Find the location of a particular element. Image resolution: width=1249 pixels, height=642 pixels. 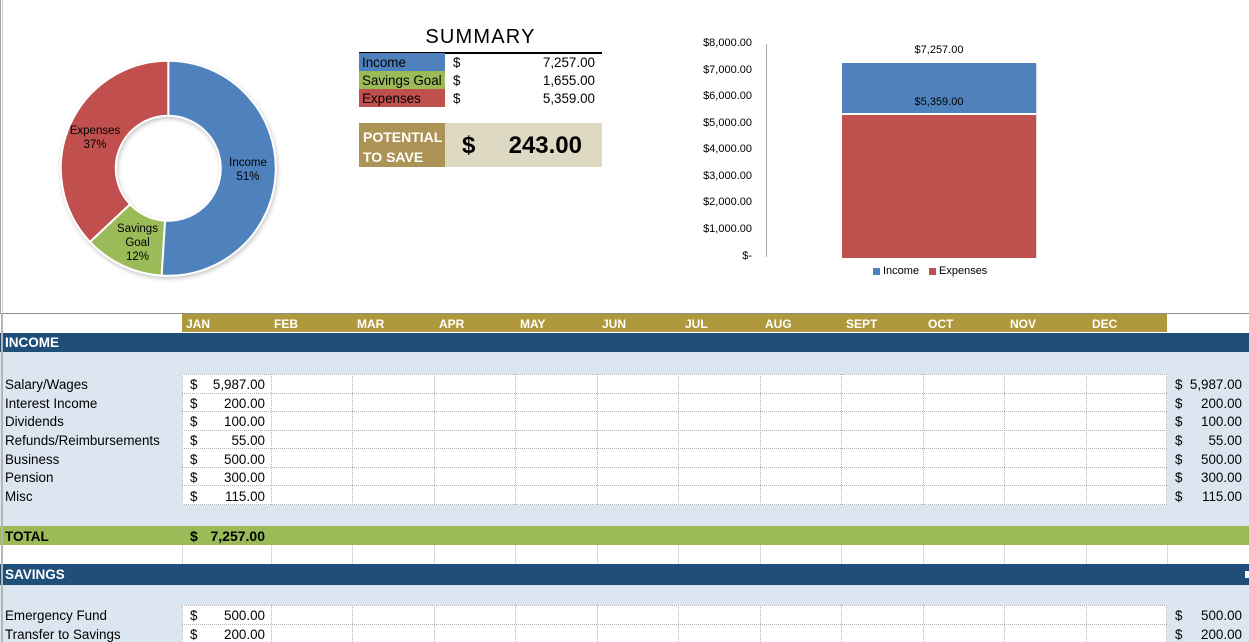

svg-text: Goal is located at coordinates (137, 243).